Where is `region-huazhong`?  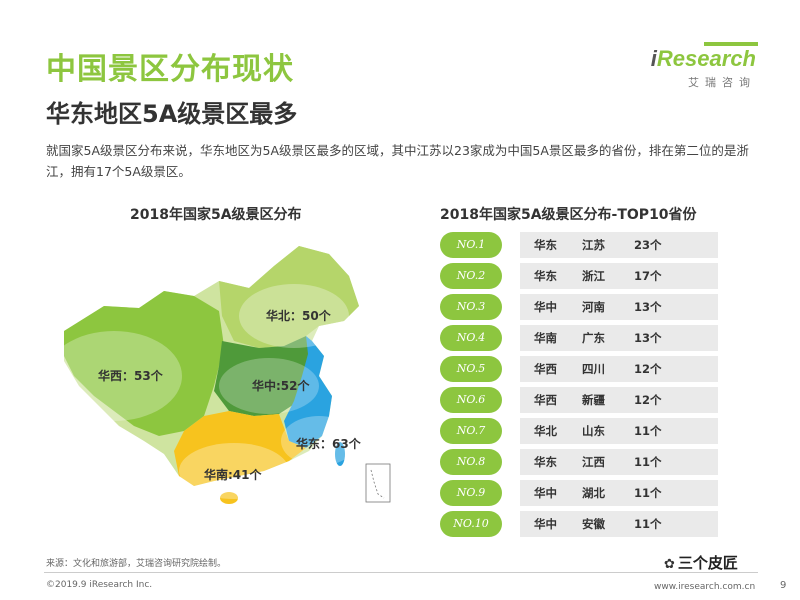 region-huazhong is located at coordinates (263, 376).